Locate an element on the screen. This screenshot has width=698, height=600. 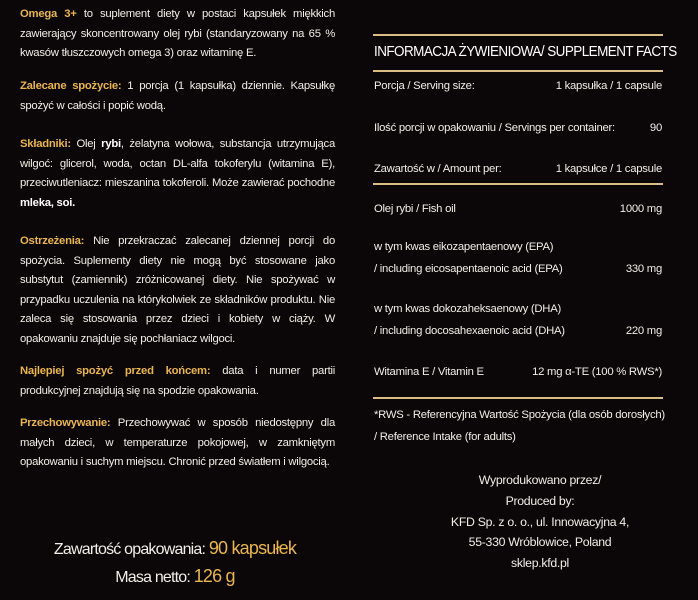
warnings-heading: Ostrzeżenia: is located at coordinates (52, 241).